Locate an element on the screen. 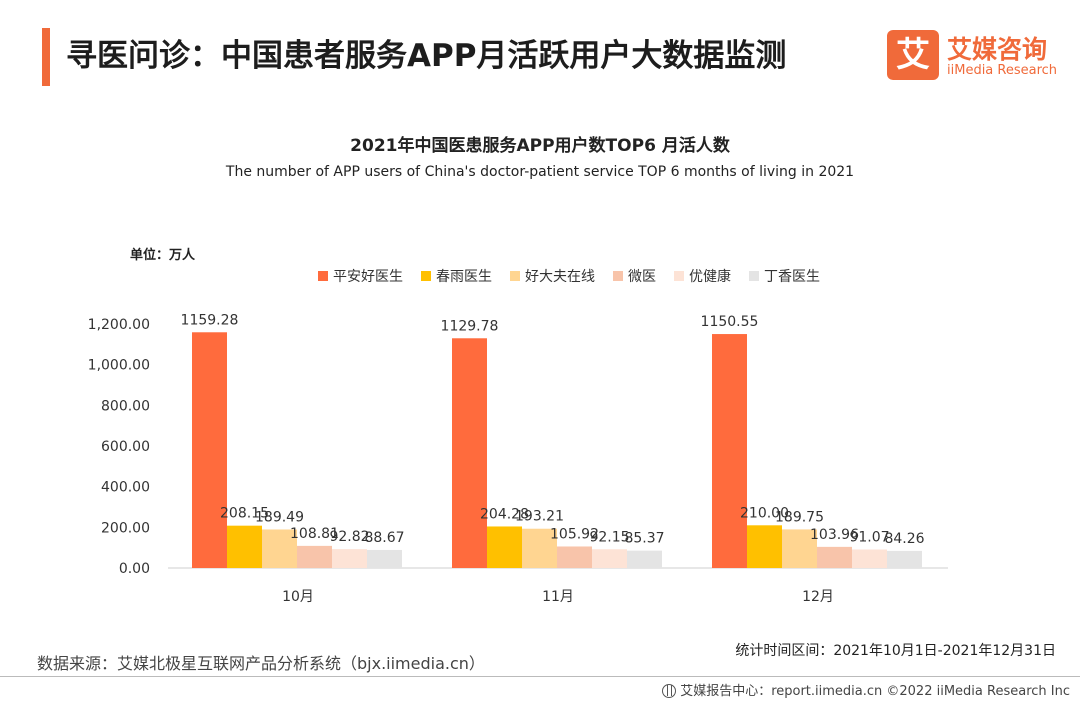 The image size is (1080, 702). bar-value-label: 85.37 is located at coordinates (644, 539).